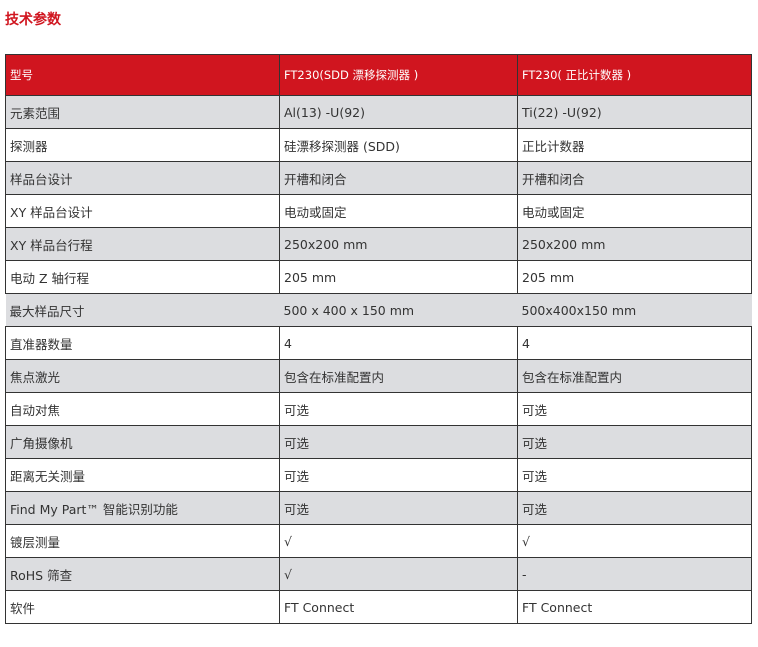 This screenshot has width=758, height=647. I want to click on table-row: 软件 FT Connect FT Connect, so click(378, 607).